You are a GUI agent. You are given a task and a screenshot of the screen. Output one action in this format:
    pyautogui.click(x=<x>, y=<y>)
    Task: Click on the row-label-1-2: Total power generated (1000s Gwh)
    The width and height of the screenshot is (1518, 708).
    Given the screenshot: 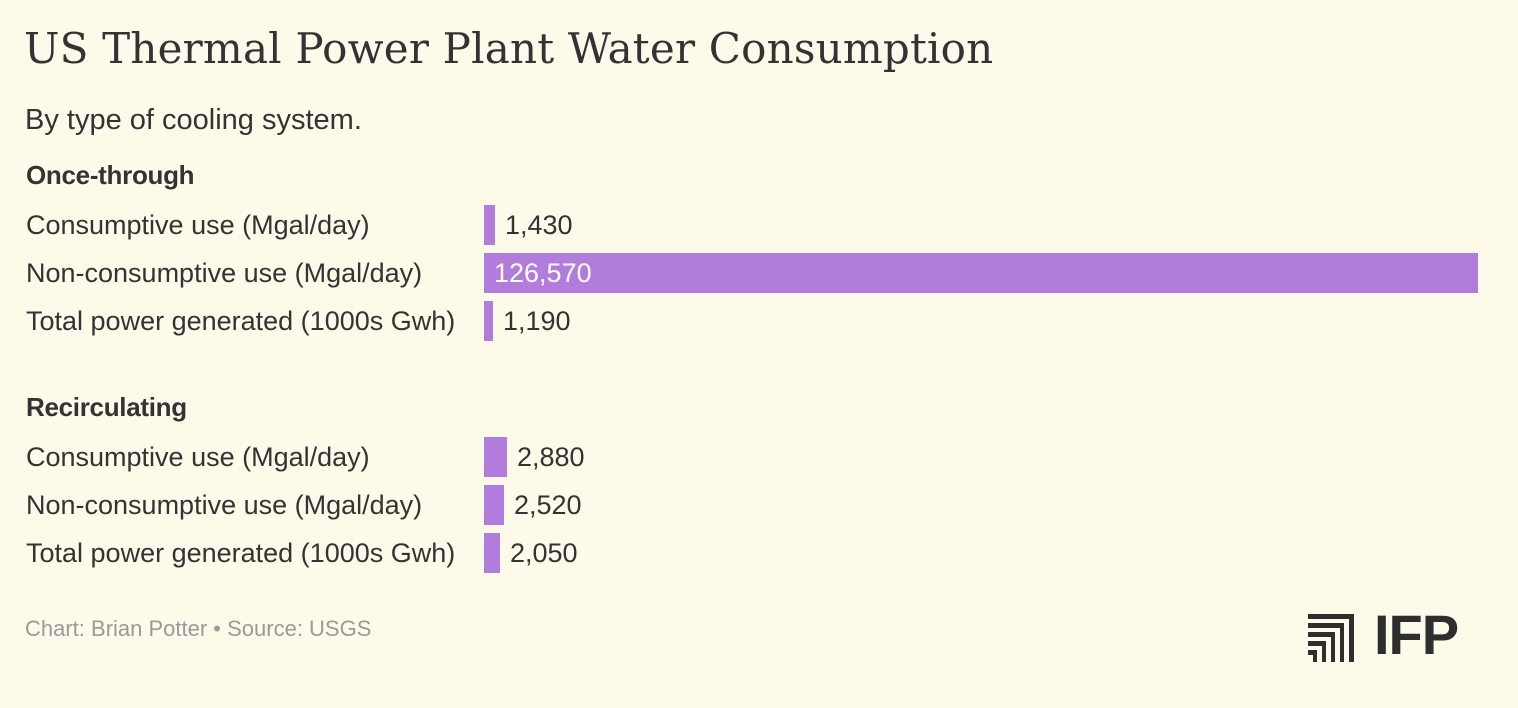 What is the action you would take?
    pyautogui.click(x=241, y=553)
    